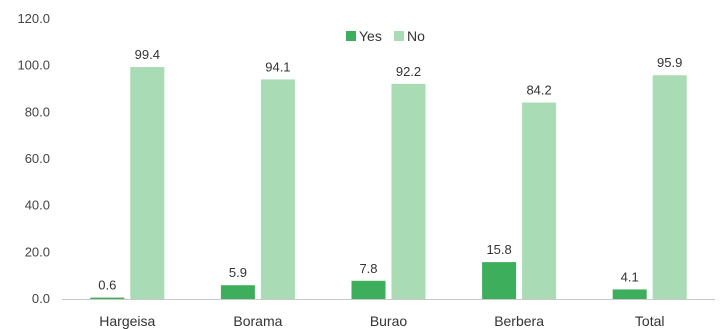 The image size is (720, 329). I want to click on bar-no-berbera, so click(539, 201).